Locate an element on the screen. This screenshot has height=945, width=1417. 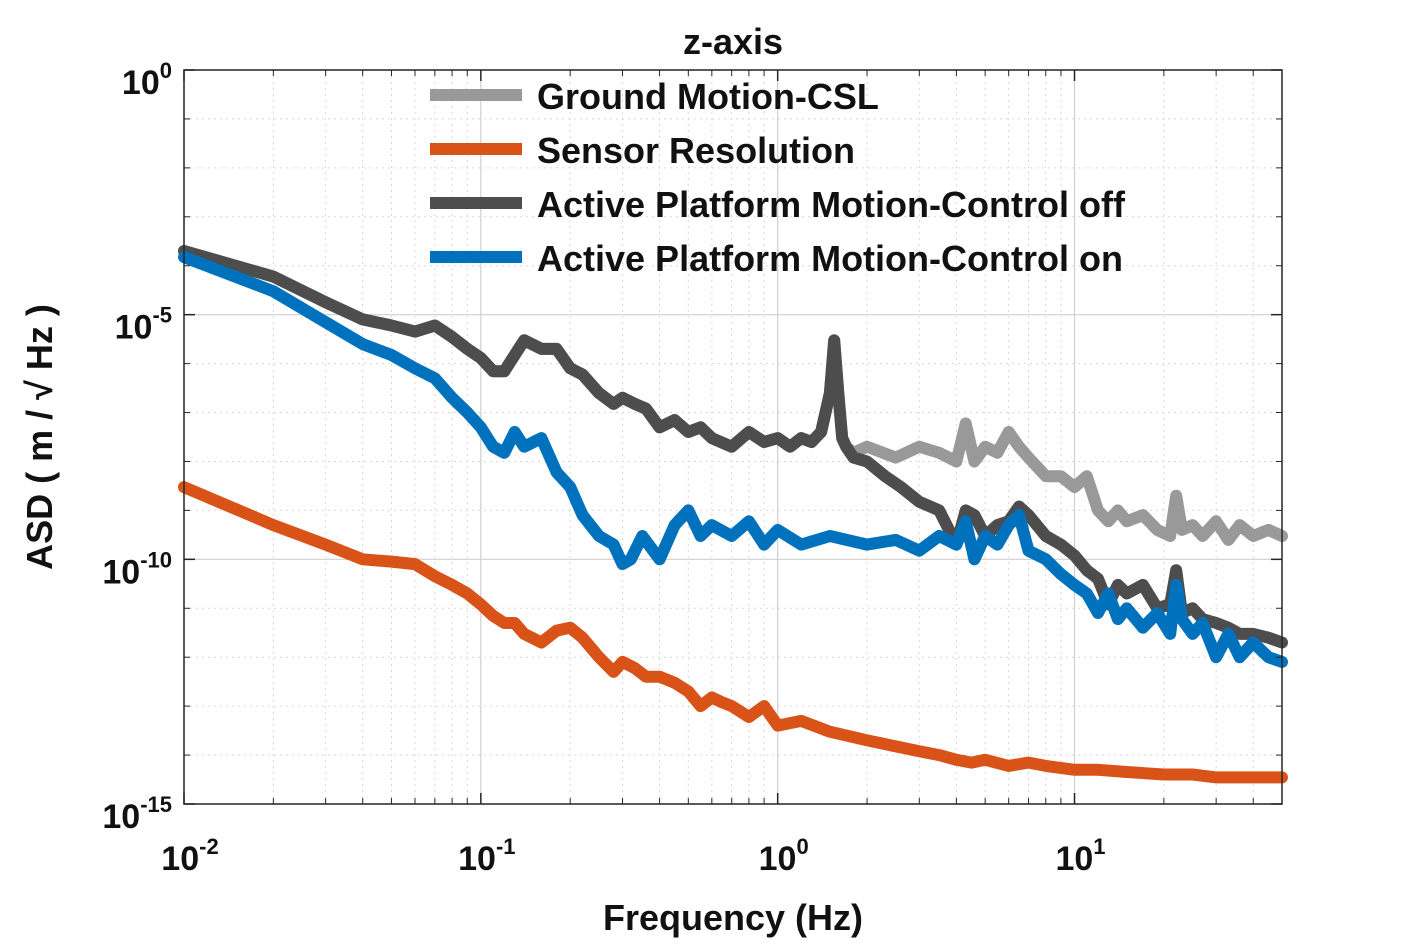
legend-label-1: Ground Motion-CSL is located at coordinates (708, 96).